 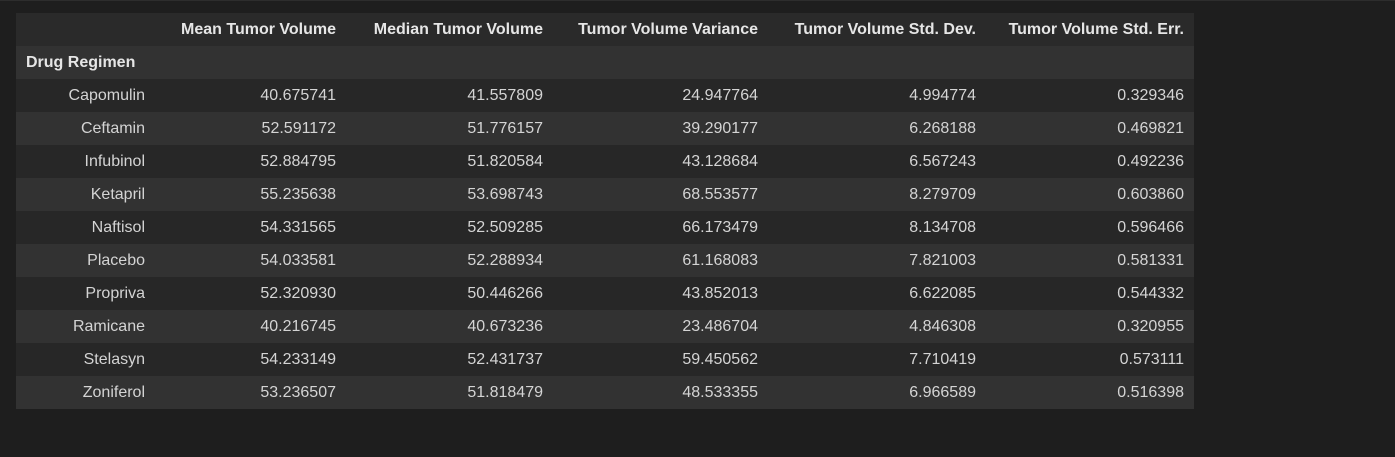 I want to click on table-cell: 0.581331, so click(x=1090, y=260).